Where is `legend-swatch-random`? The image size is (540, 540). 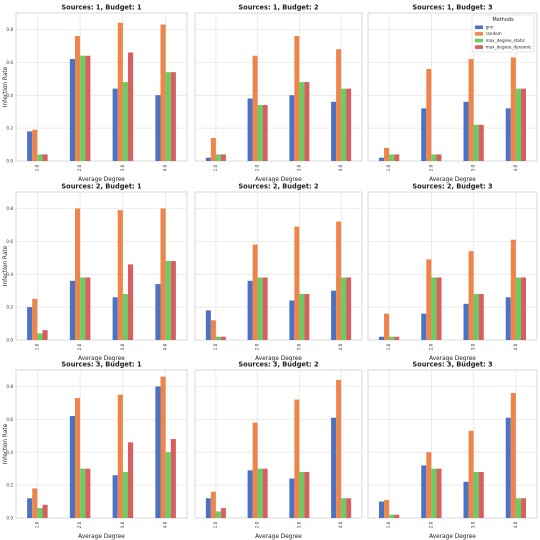 legend-swatch-random is located at coordinates (479, 34).